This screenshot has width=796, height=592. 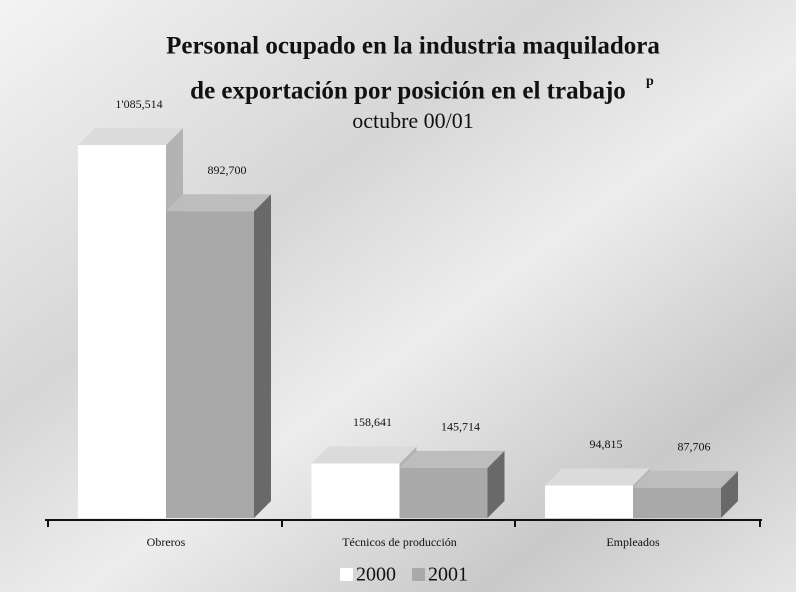 What do you see at coordinates (633, 542) in the screenshot?
I see `x-tick-label: Empleados` at bounding box center [633, 542].